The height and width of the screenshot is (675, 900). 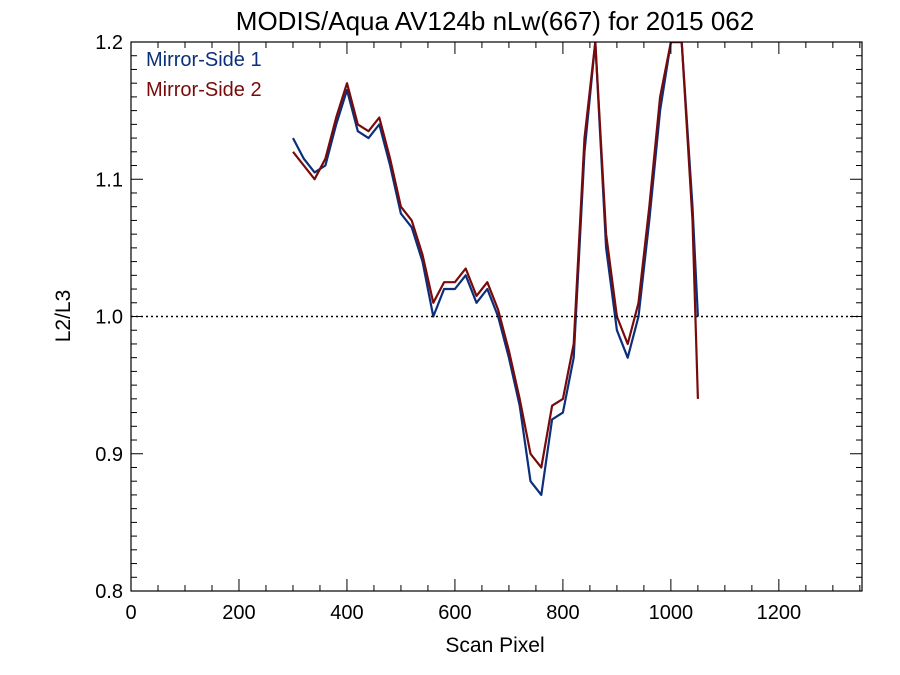 I want to click on legend-entry-mirror-side-1: Mirror-Side 1, so click(x=204, y=60).